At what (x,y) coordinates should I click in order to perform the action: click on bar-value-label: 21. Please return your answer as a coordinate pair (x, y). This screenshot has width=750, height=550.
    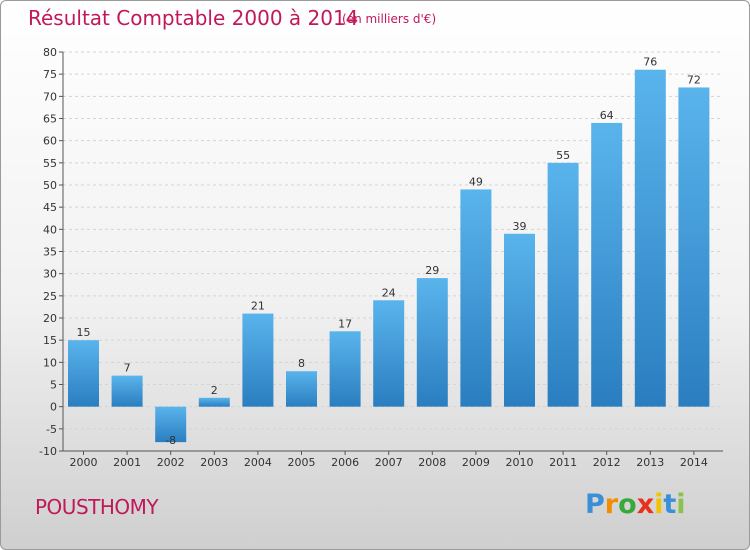
    Looking at the image, I should click on (258, 306).